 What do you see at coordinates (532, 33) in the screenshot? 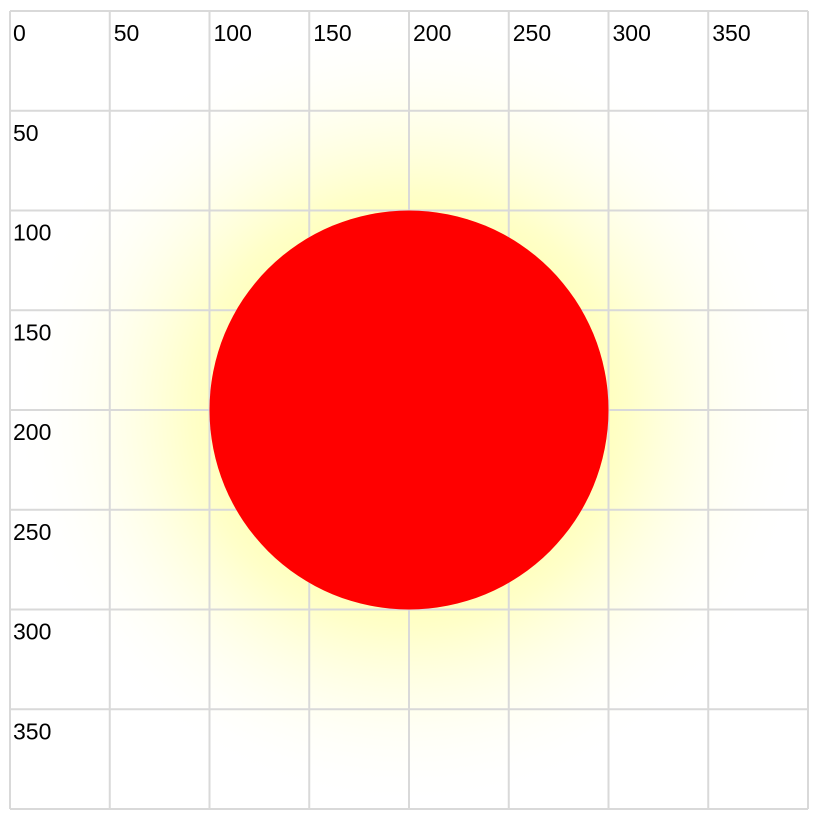
I see `x-axis-label: 250` at bounding box center [532, 33].